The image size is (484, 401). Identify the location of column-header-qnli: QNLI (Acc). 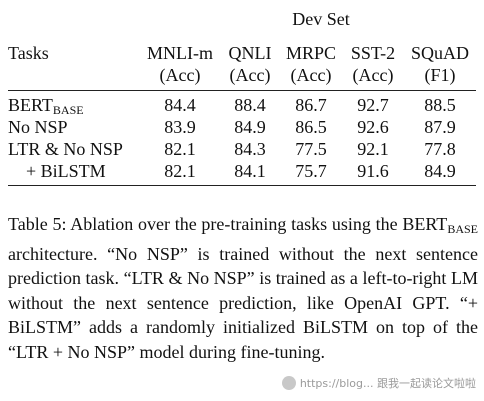
(250, 64).